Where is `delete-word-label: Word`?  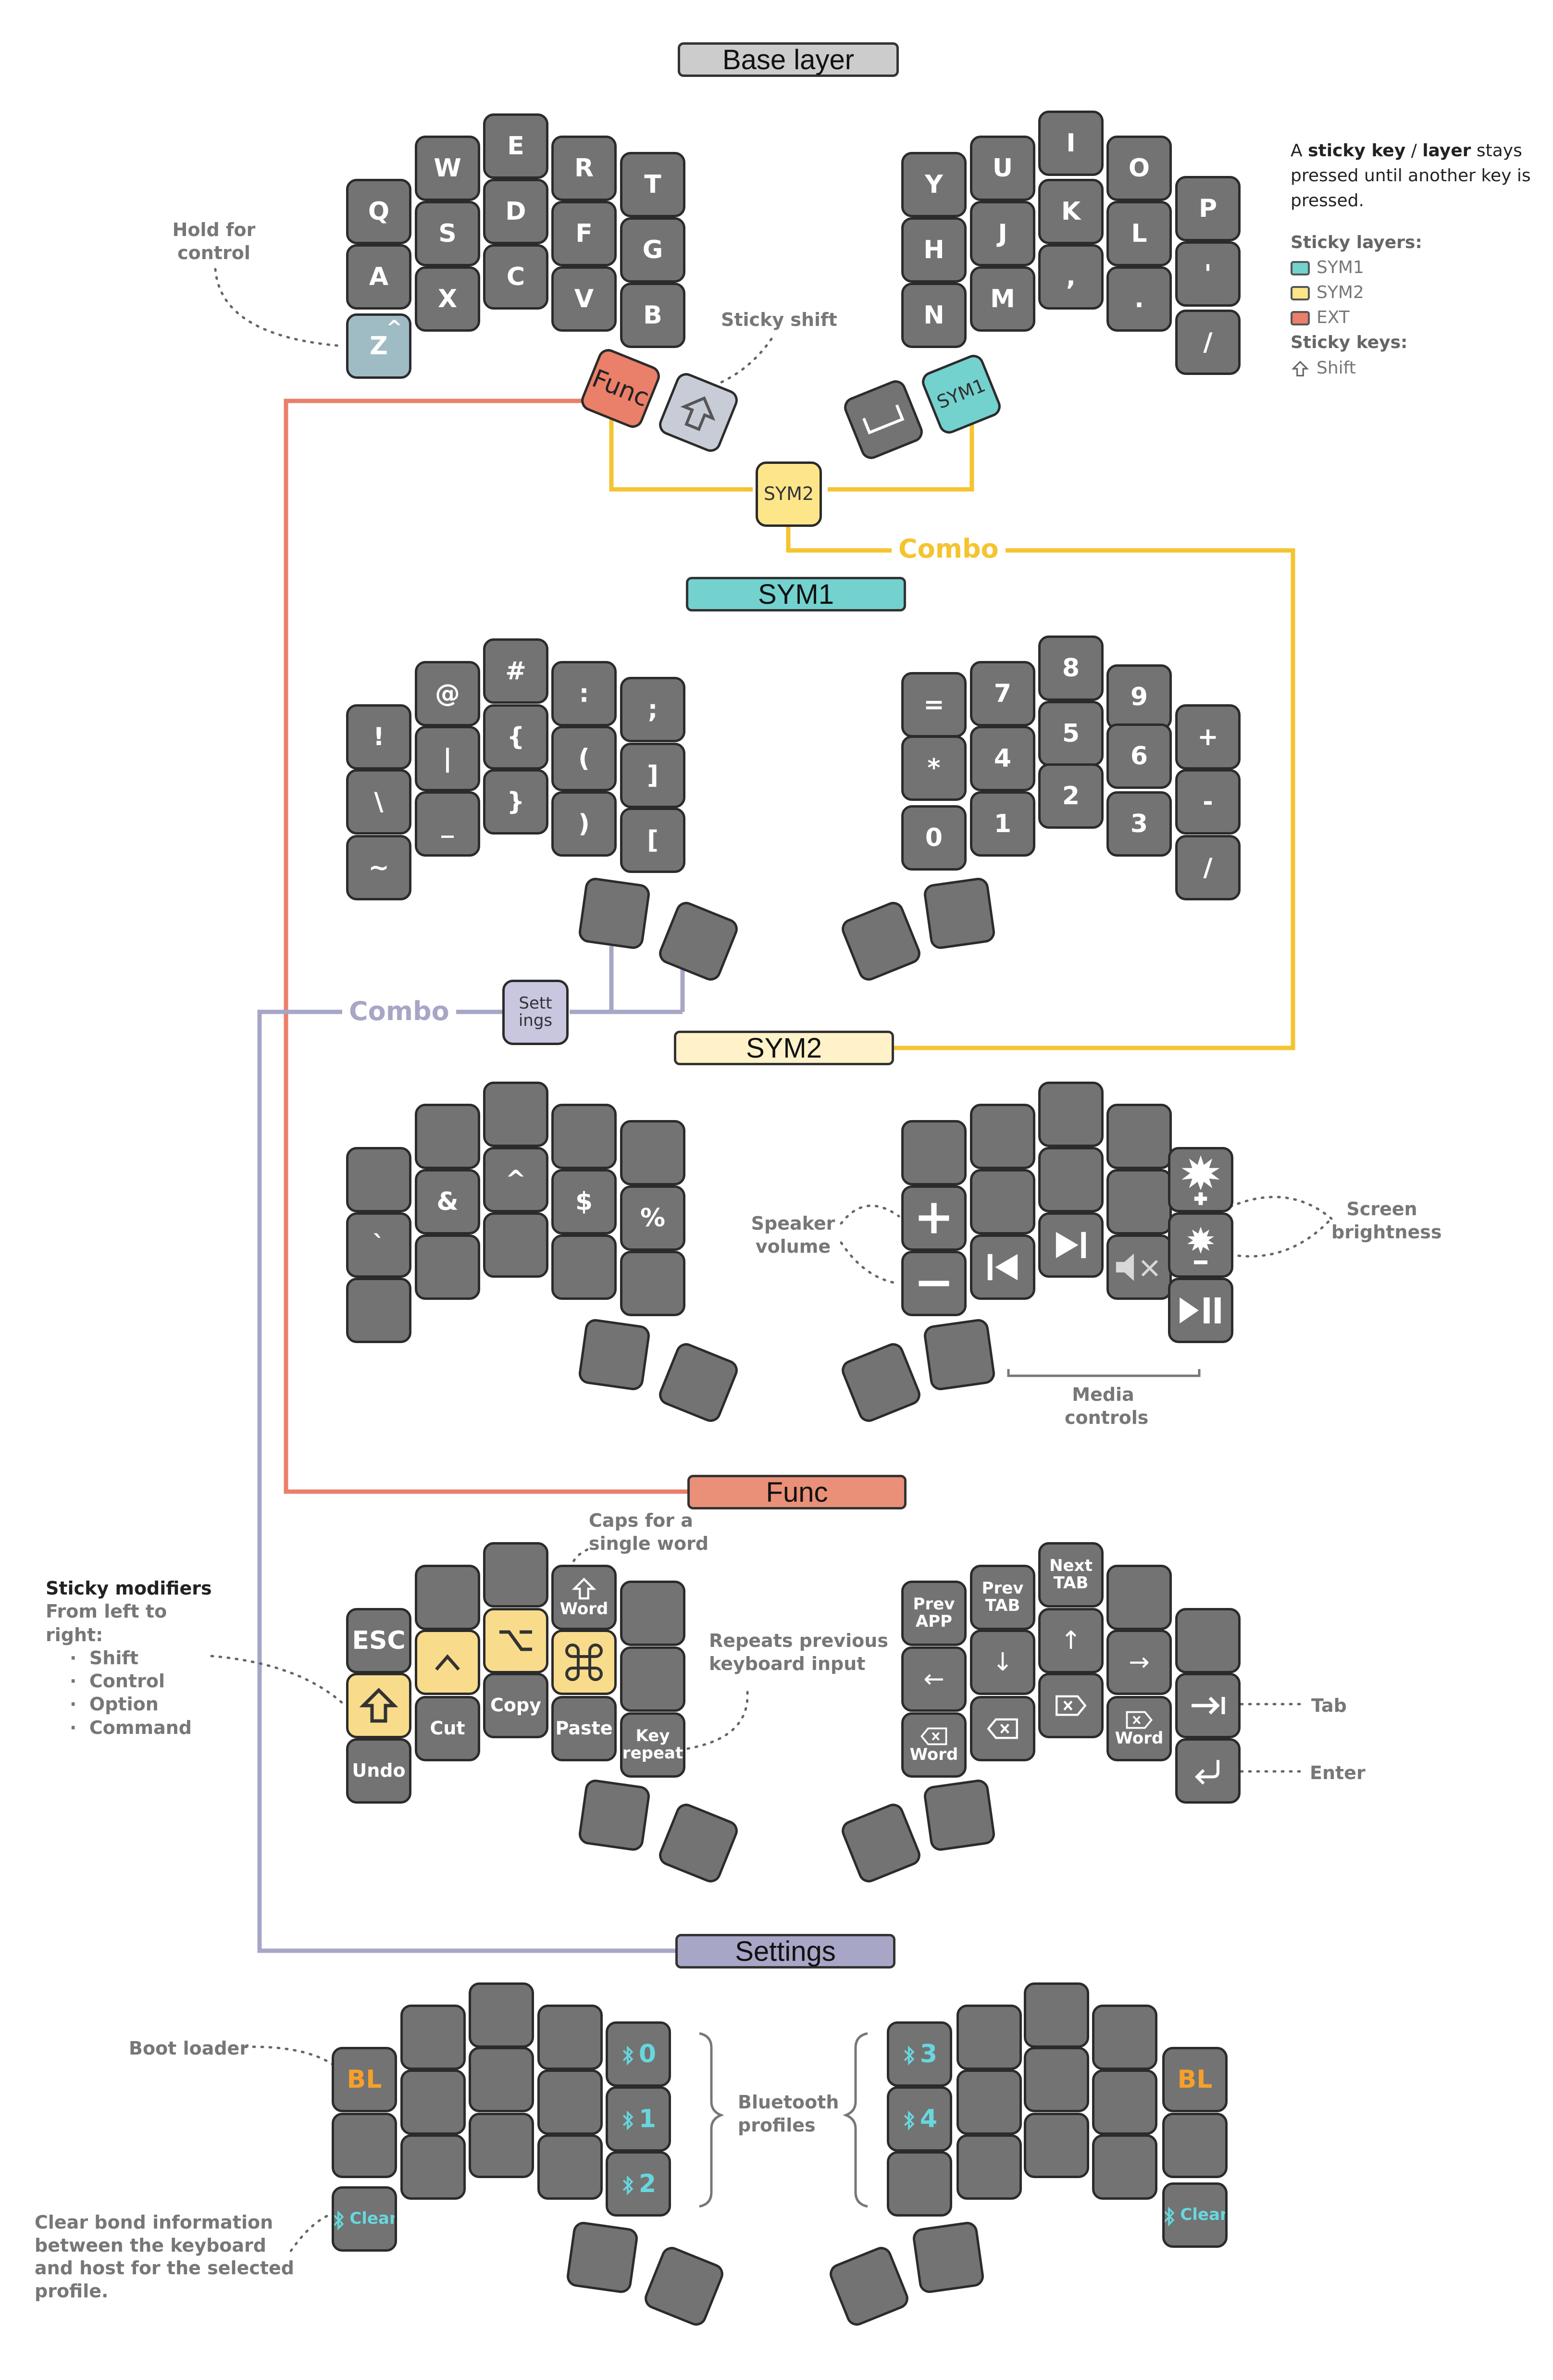
delete-word-label: Word is located at coordinates (1139, 1739).